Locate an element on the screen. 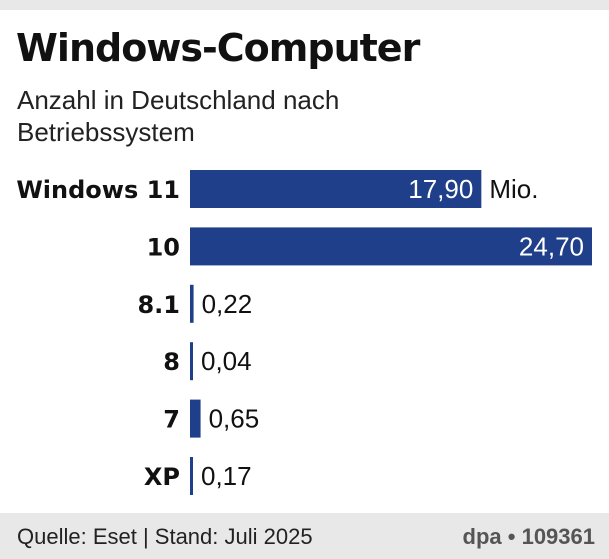  category-label: 8 is located at coordinates (171, 362).